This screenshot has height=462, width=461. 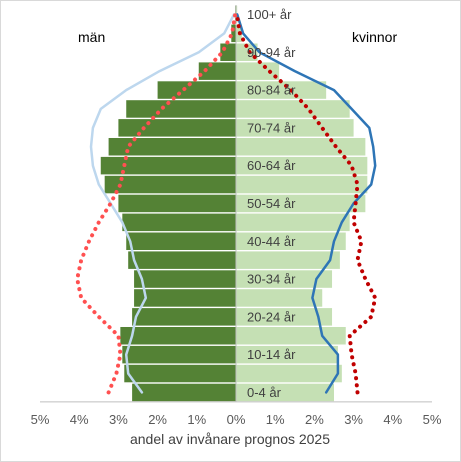 I want to click on age-label: 50-54 år, so click(x=271, y=203).